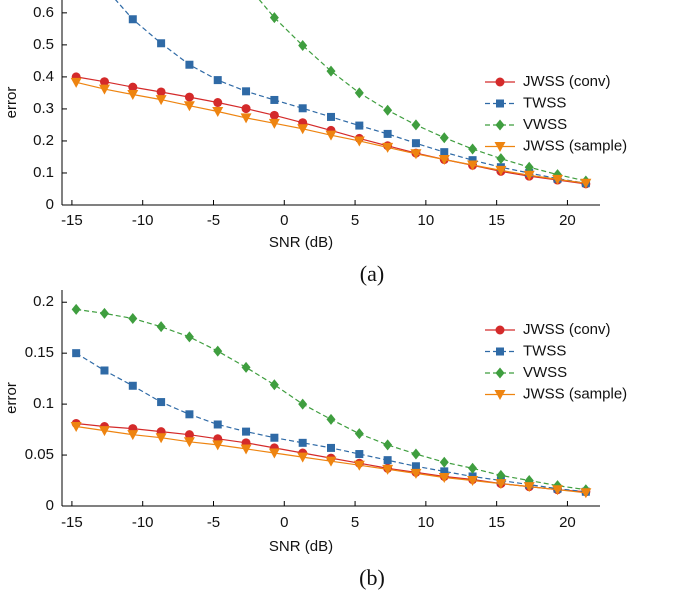  I want to click on legend-label: JWSS (sample), so click(575, 145).